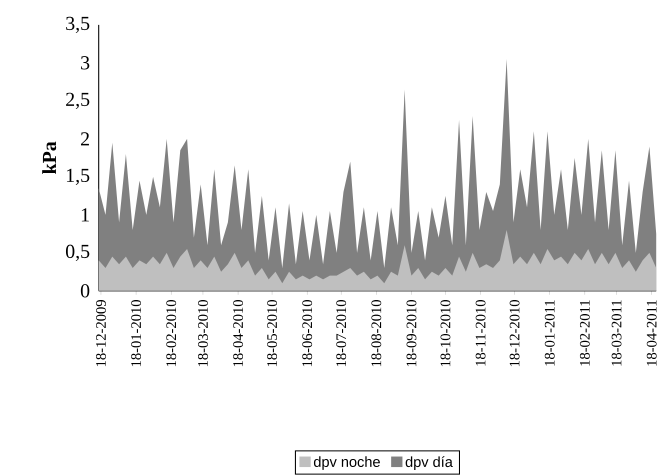 The width and height of the screenshot is (661, 475). Describe the element at coordinates (78, 25) in the screenshot. I see `y-tick-label: 3,5` at that location.